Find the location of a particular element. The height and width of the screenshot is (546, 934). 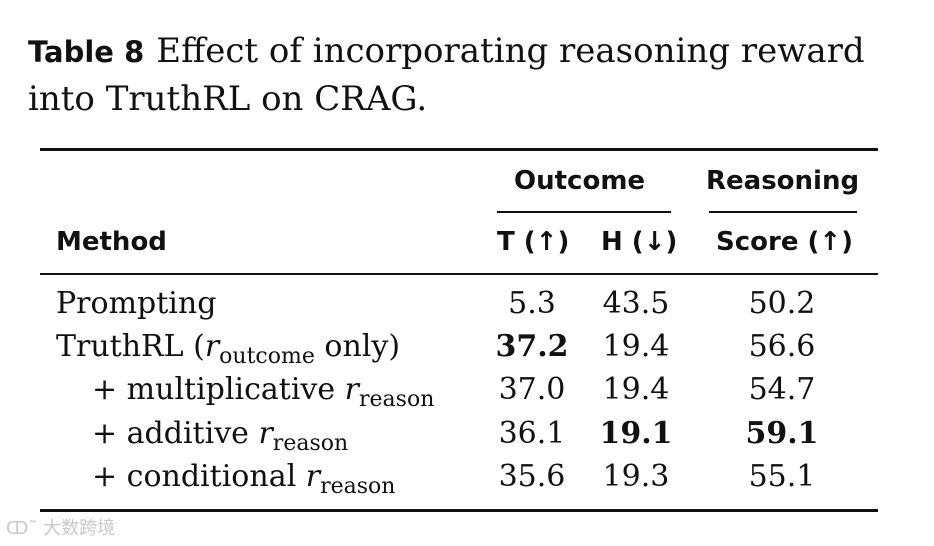

caption-text-line-1: Effect of incorporating reasoning reward is located at coordinates (510, 51).